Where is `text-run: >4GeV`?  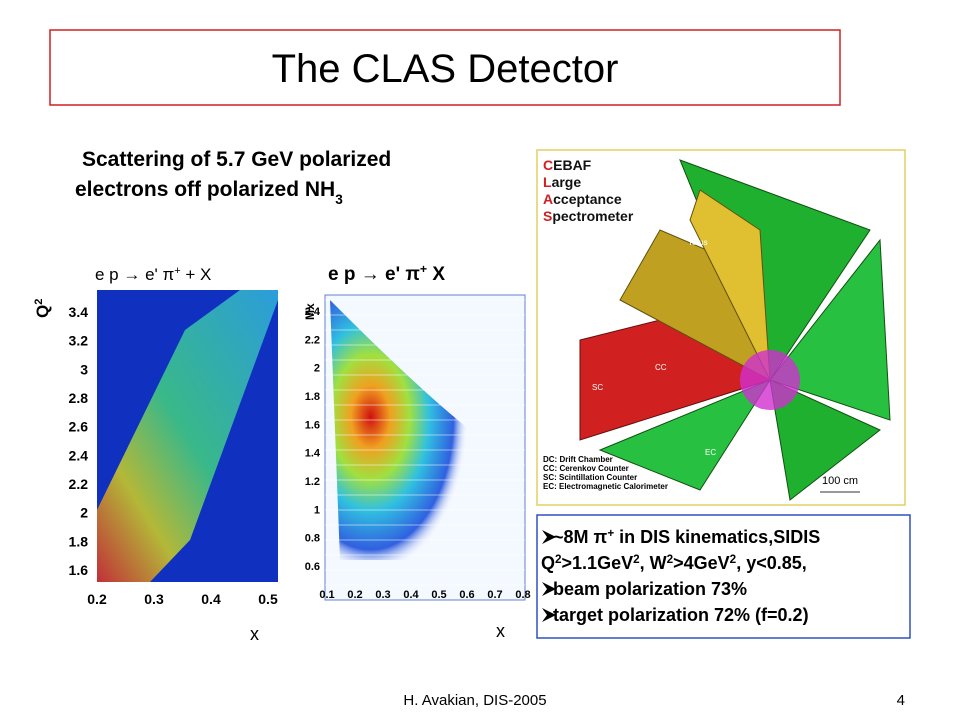
text-run: >4GeV is located at coordinates (701, 563).